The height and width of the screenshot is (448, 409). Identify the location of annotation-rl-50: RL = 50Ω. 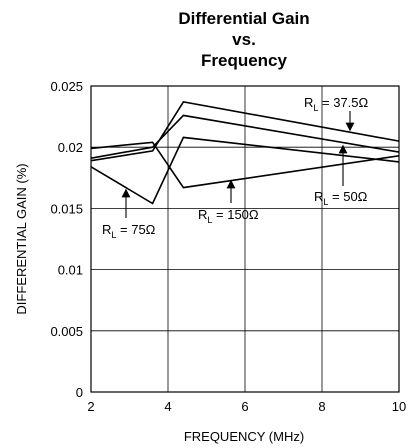
(341, 175).